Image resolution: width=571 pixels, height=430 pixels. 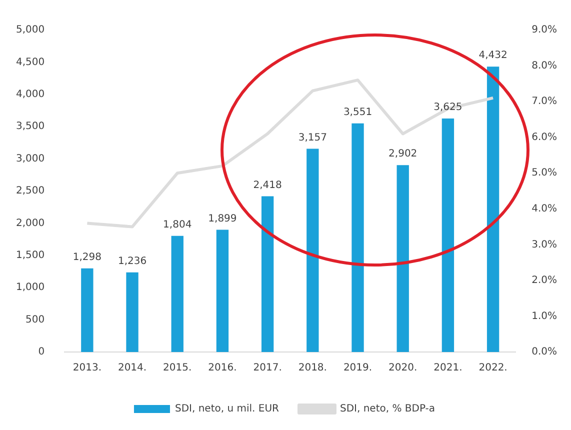 What do you see at coordinates (448, 368) in the screenshot?
I see `x-tick-label: 2021.` at bounding box center [448, 368].